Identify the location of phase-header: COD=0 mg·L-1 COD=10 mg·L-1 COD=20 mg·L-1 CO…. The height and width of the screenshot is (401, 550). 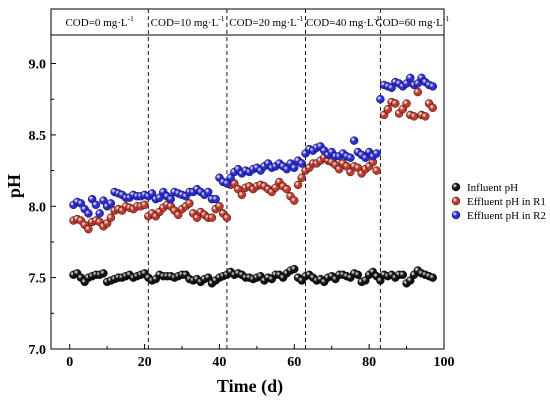
(257, 21).